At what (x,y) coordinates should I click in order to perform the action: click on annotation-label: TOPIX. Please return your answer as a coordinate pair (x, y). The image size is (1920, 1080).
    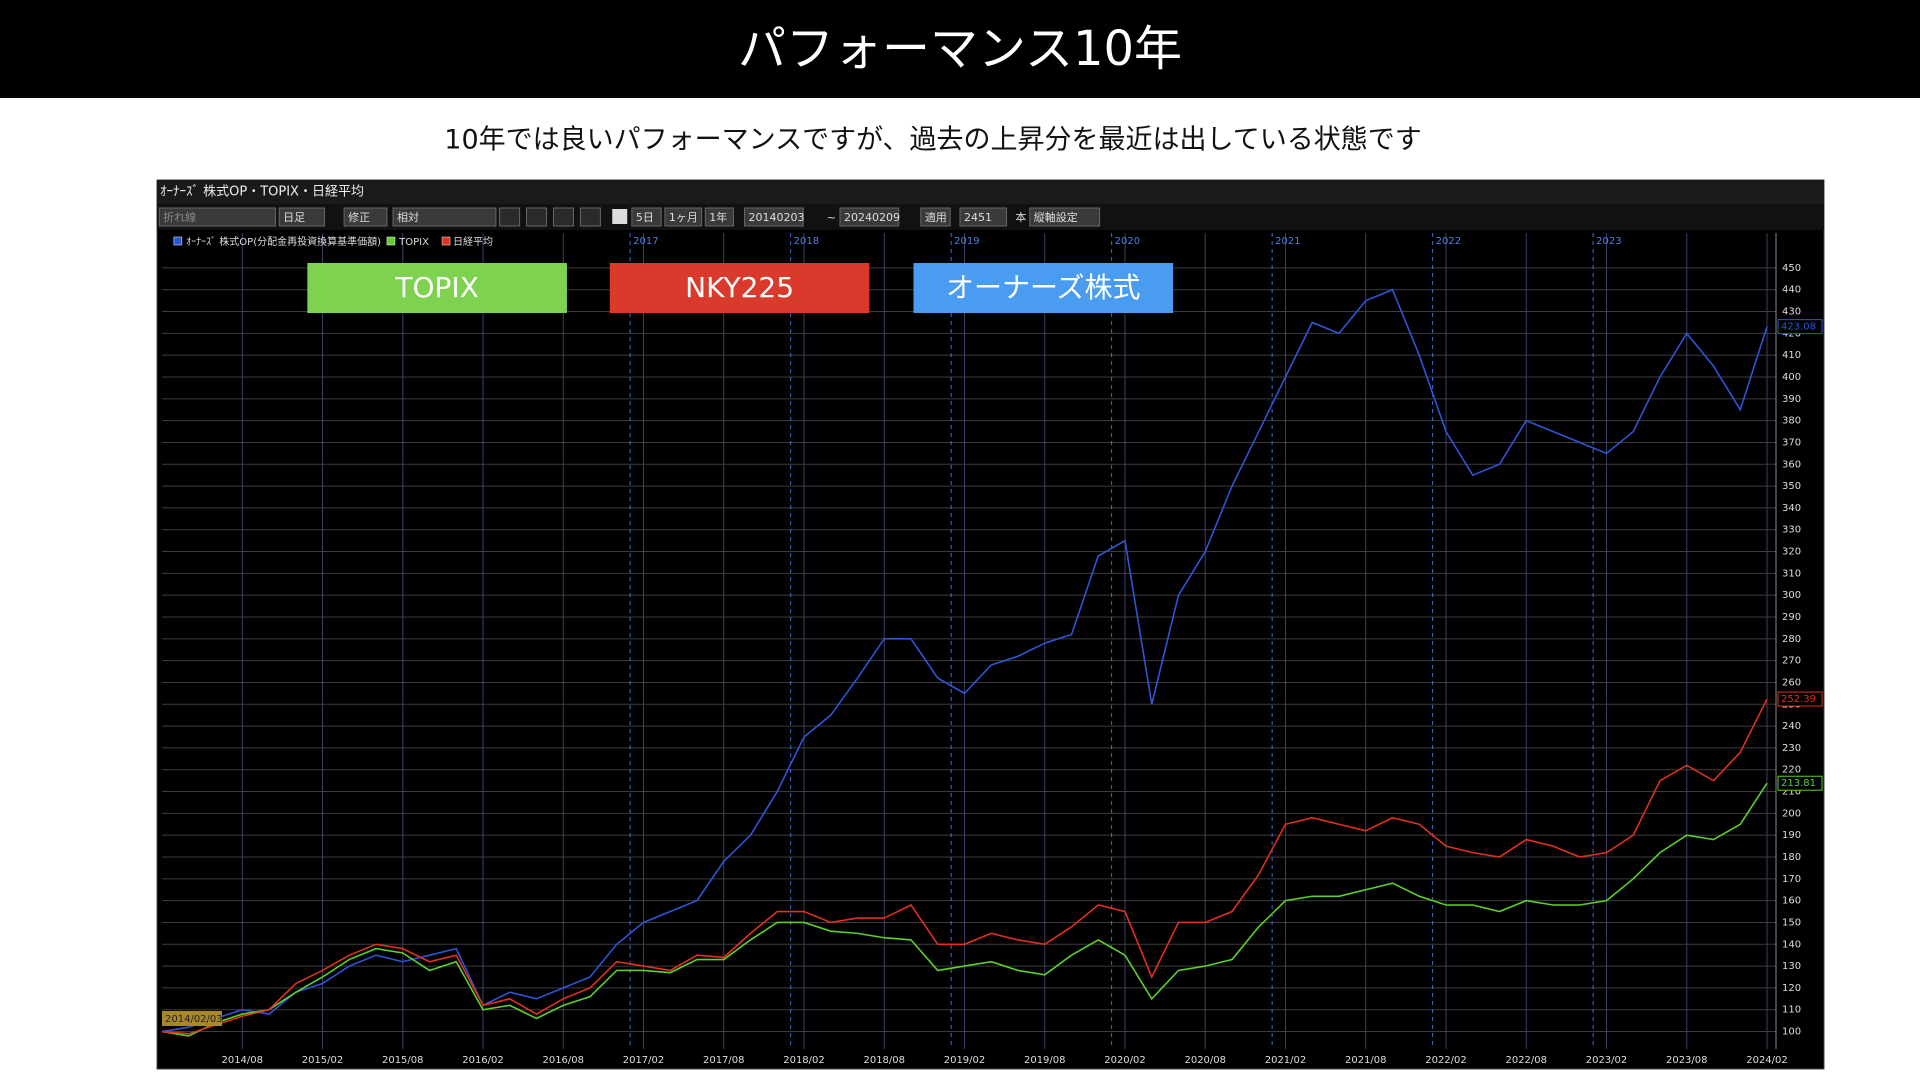
    Looking at the image, I should click on (436, 287).